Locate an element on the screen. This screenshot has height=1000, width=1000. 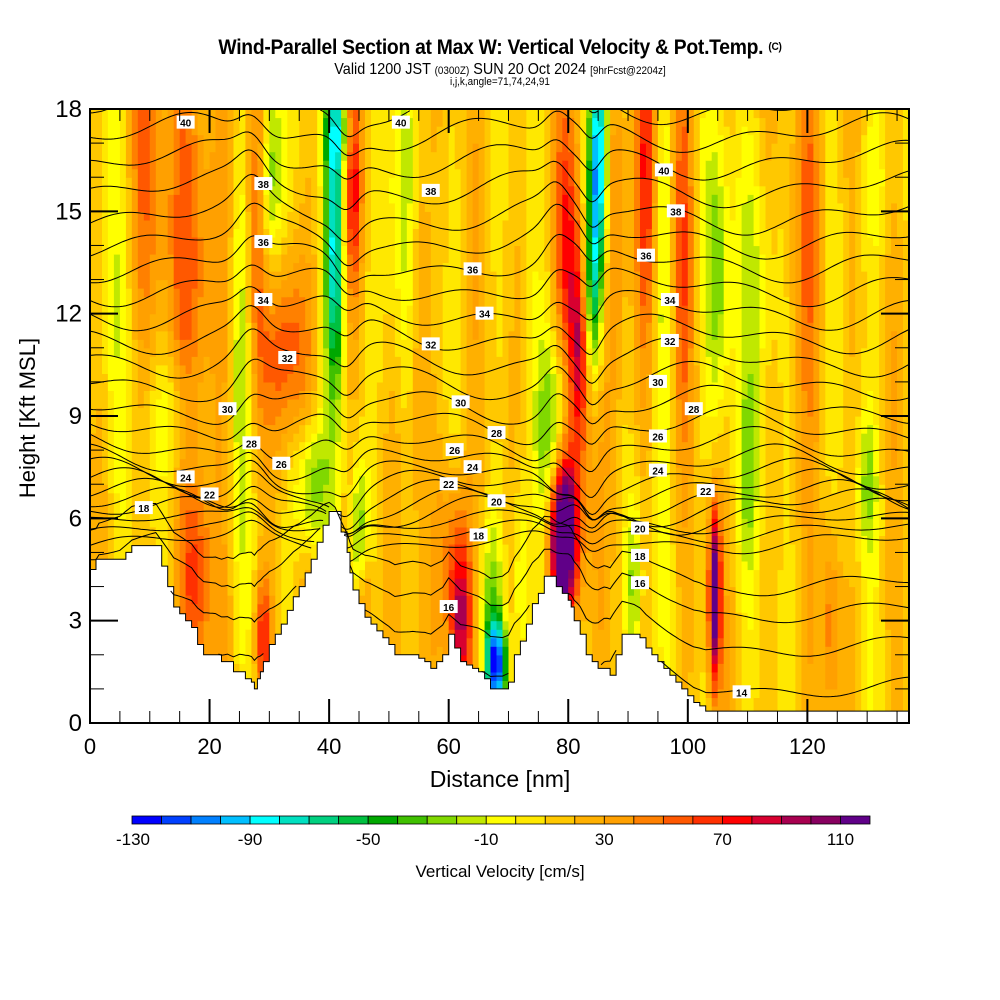
valid-utc: (0300Z) is located at coordinates (452, 71).